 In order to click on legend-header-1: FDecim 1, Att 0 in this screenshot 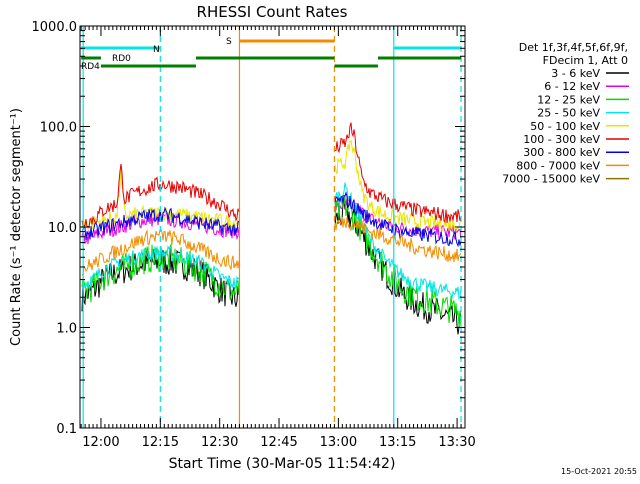, I will do `click(585, 60)`.